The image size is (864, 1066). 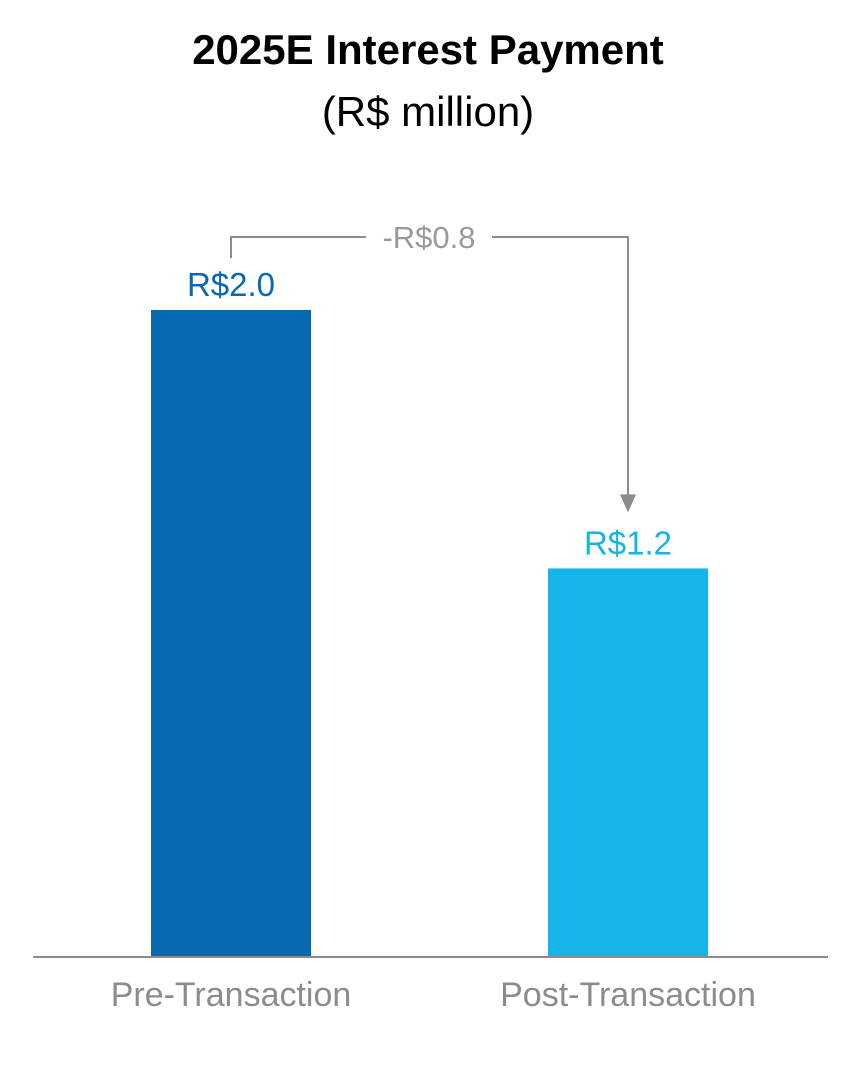 What do you see at coordinates (428, 49) in the screenshot?
I see `chart-title: 2025E Interest Payment` at bounding box center [428, 49].